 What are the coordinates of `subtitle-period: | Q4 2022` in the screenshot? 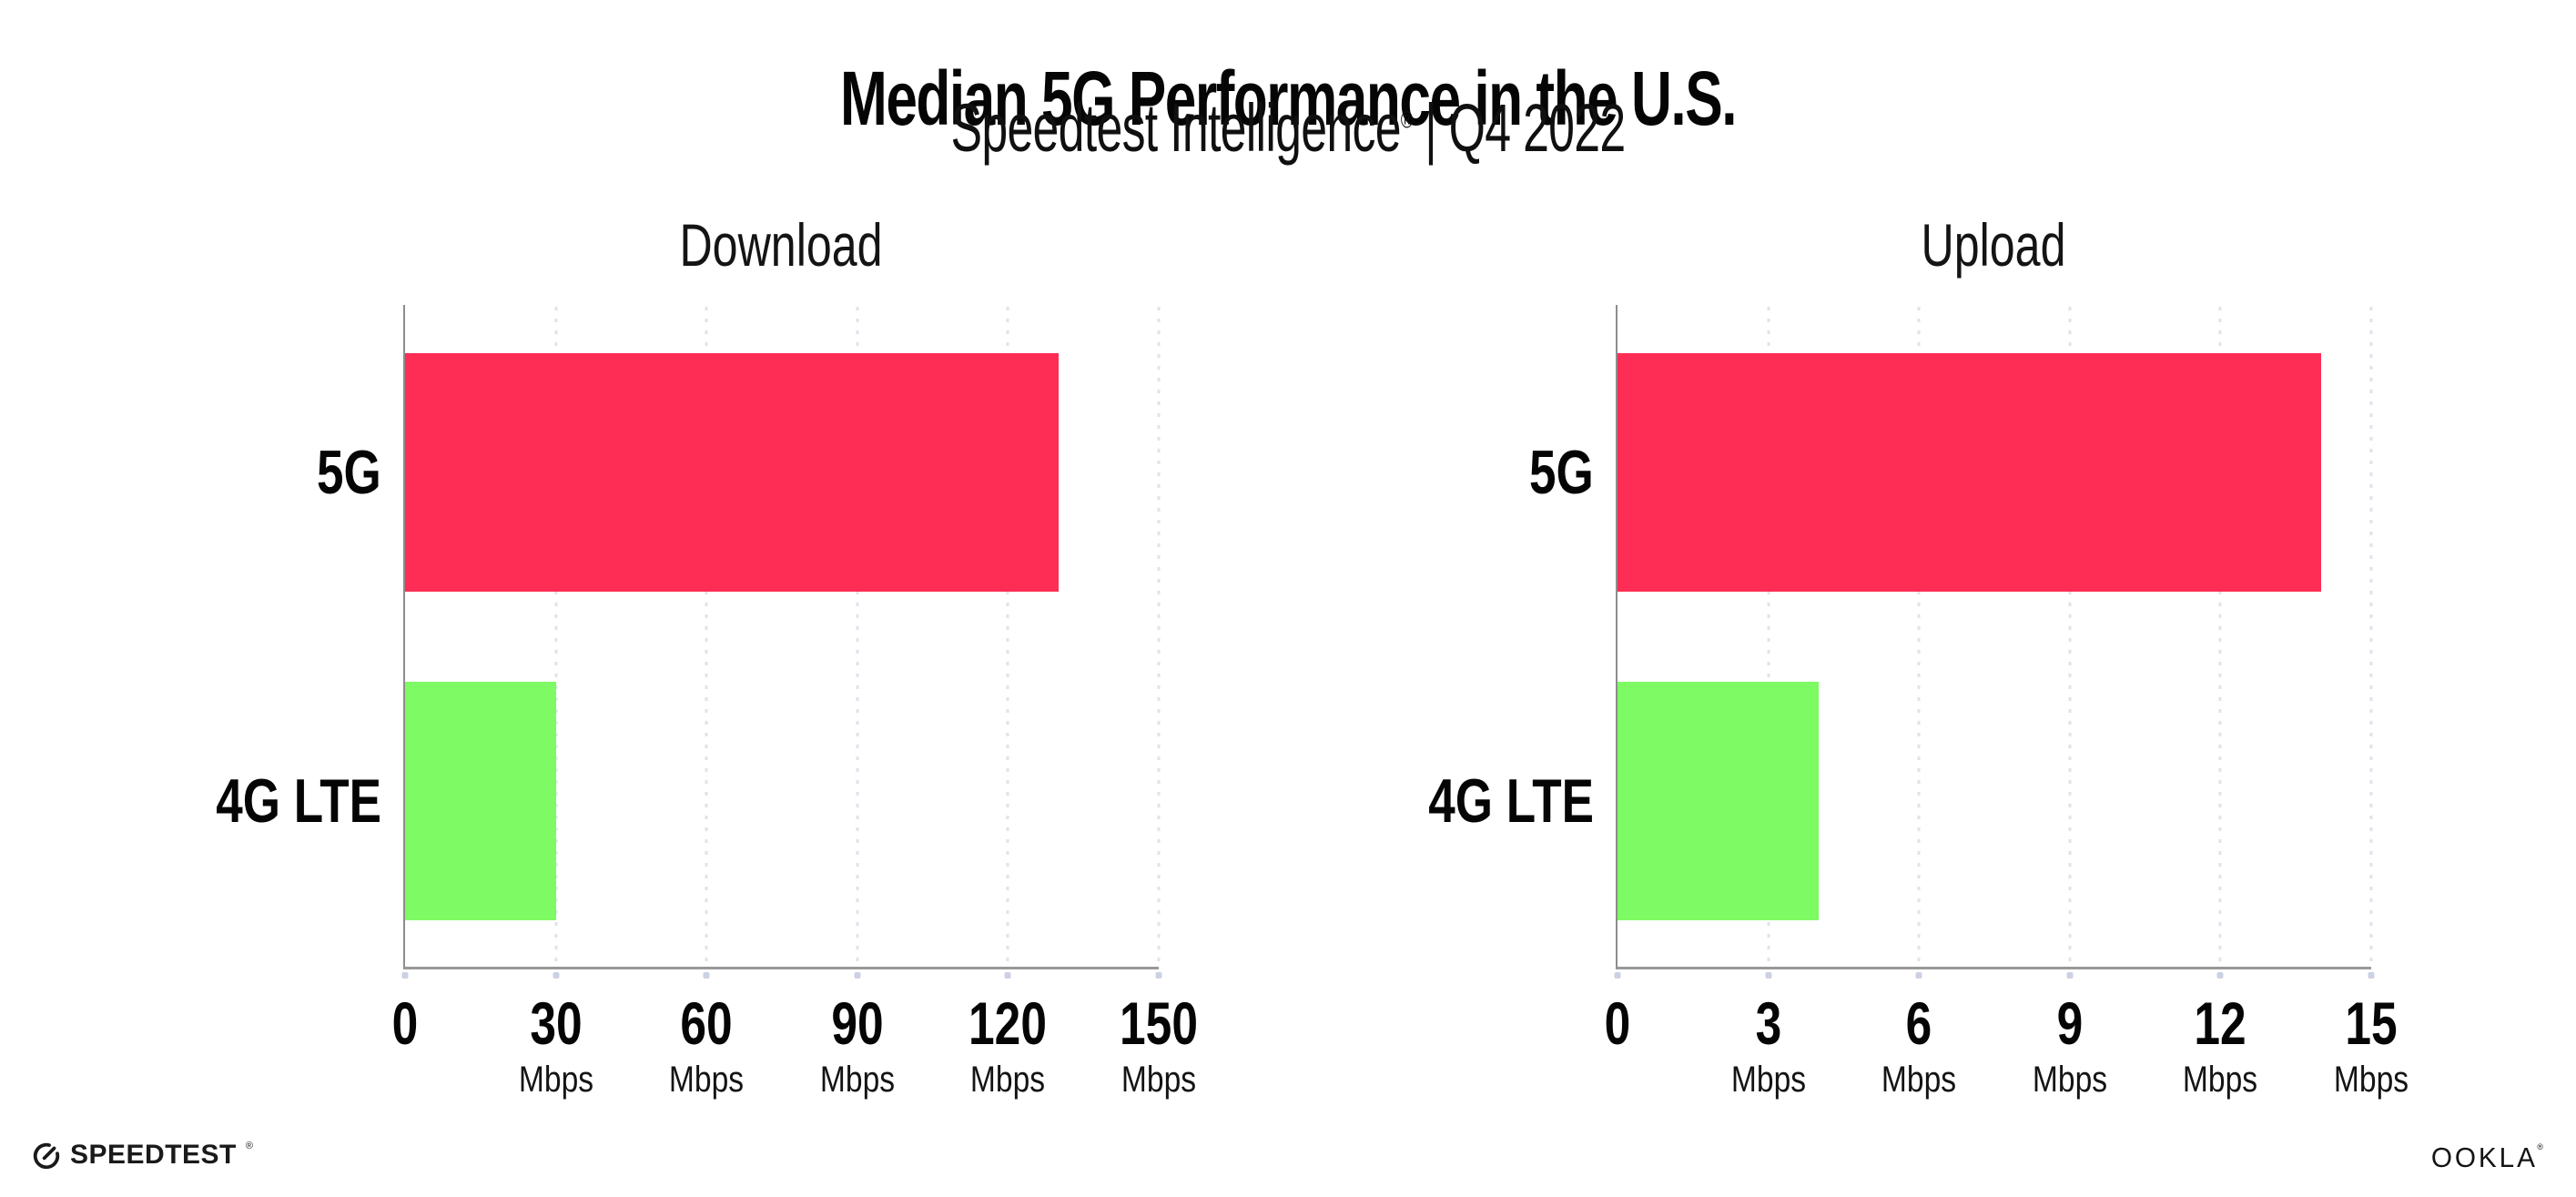 It's located at (1519, 128).